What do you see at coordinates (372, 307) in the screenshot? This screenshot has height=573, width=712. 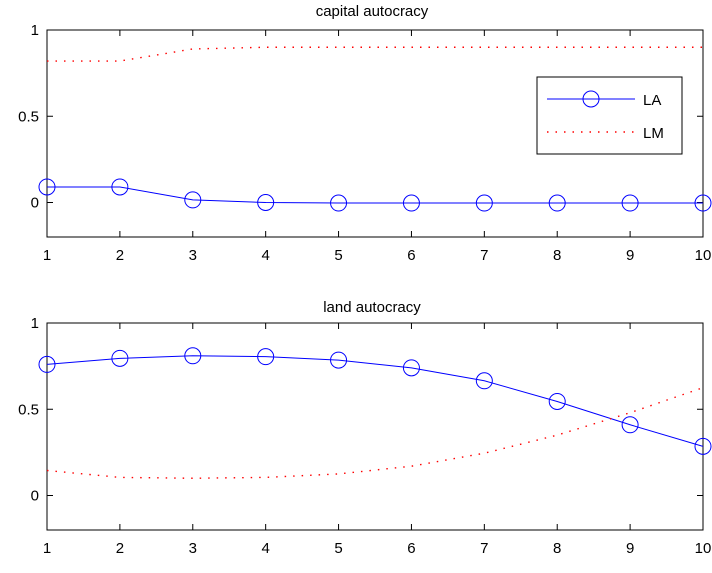 I see `chart-title: land autocracy` at bounding box center [372, 307].